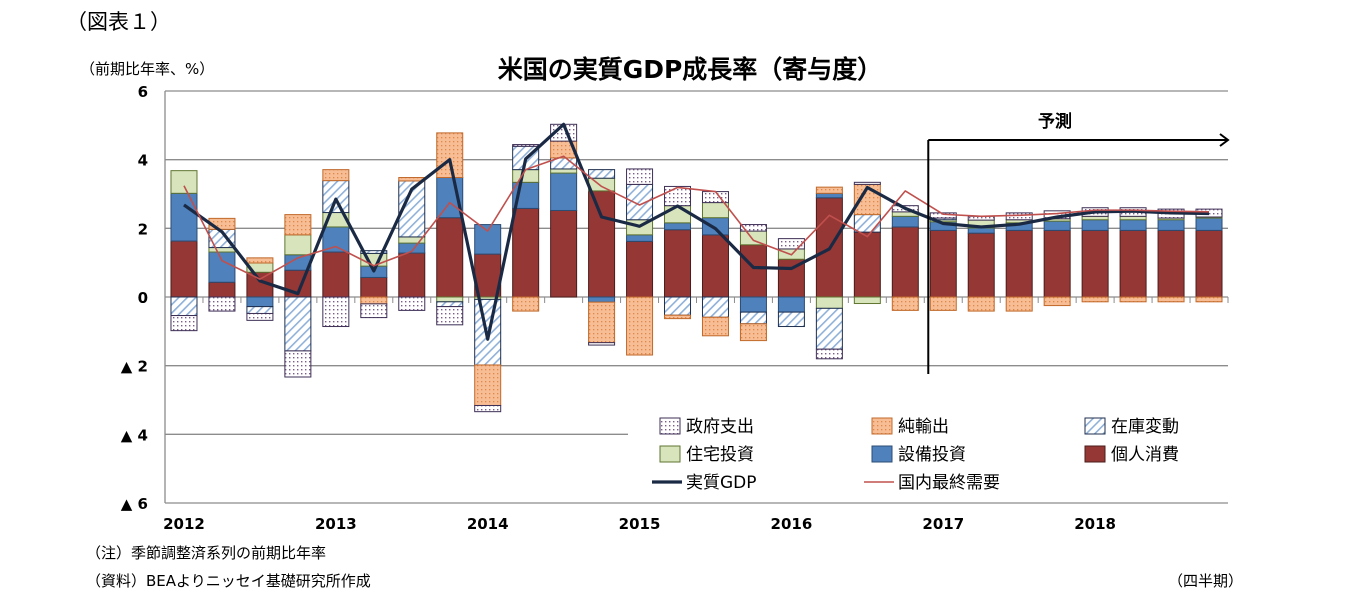 This screenshot has width=1348, height=615. Describe the element at coordinates (1145, 455) in the screenshot. I see `legend-label: 個人消費` at that location.